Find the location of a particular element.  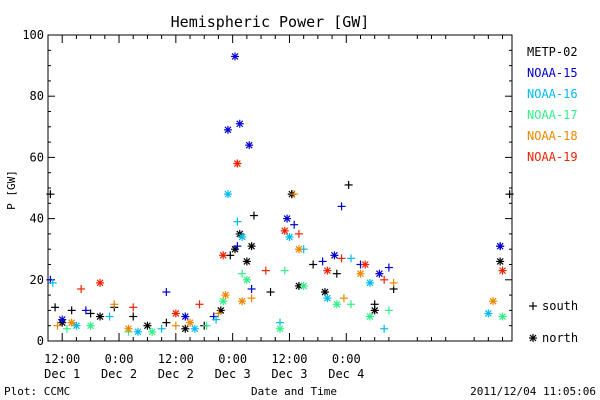

y-tick-label: 20 is located at coordinates (37, 280).